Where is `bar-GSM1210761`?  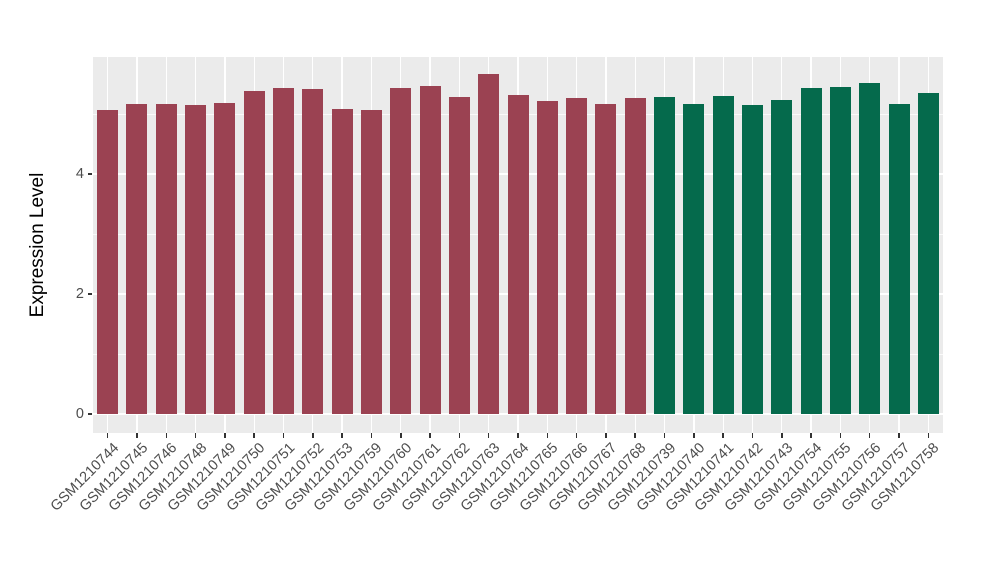 bar-GSM1210761 is located at coordinates (430, 250).